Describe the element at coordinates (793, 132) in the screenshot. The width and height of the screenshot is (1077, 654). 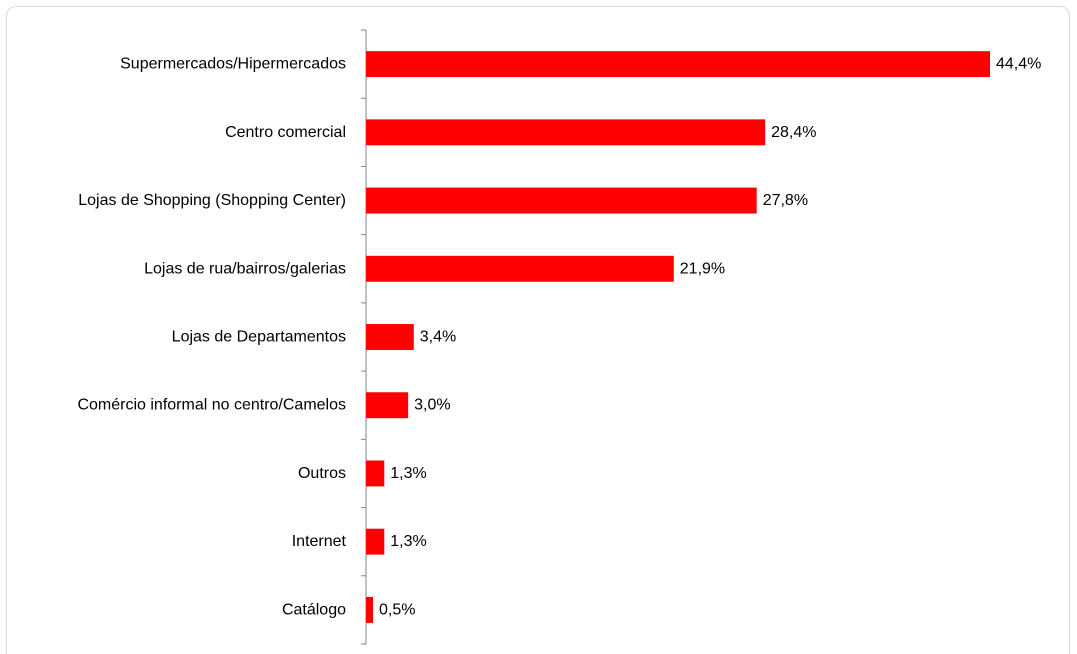
I see `data-label: 28,4%` at that location.